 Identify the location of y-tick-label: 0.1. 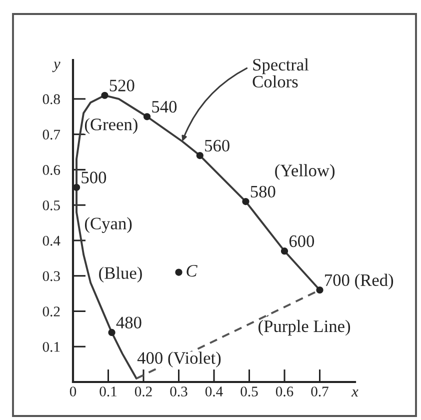
(51, 347).